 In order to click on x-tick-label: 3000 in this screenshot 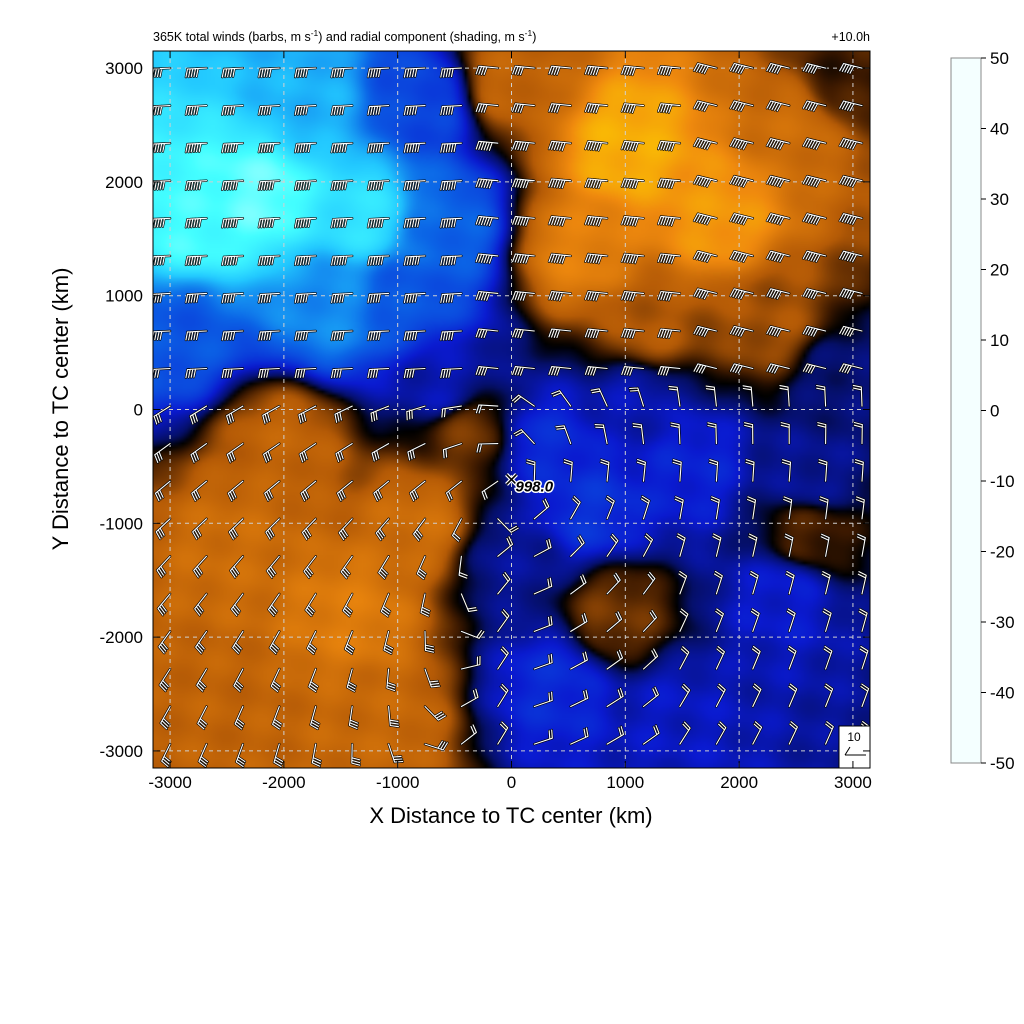, I will do `click(853, 782)`.